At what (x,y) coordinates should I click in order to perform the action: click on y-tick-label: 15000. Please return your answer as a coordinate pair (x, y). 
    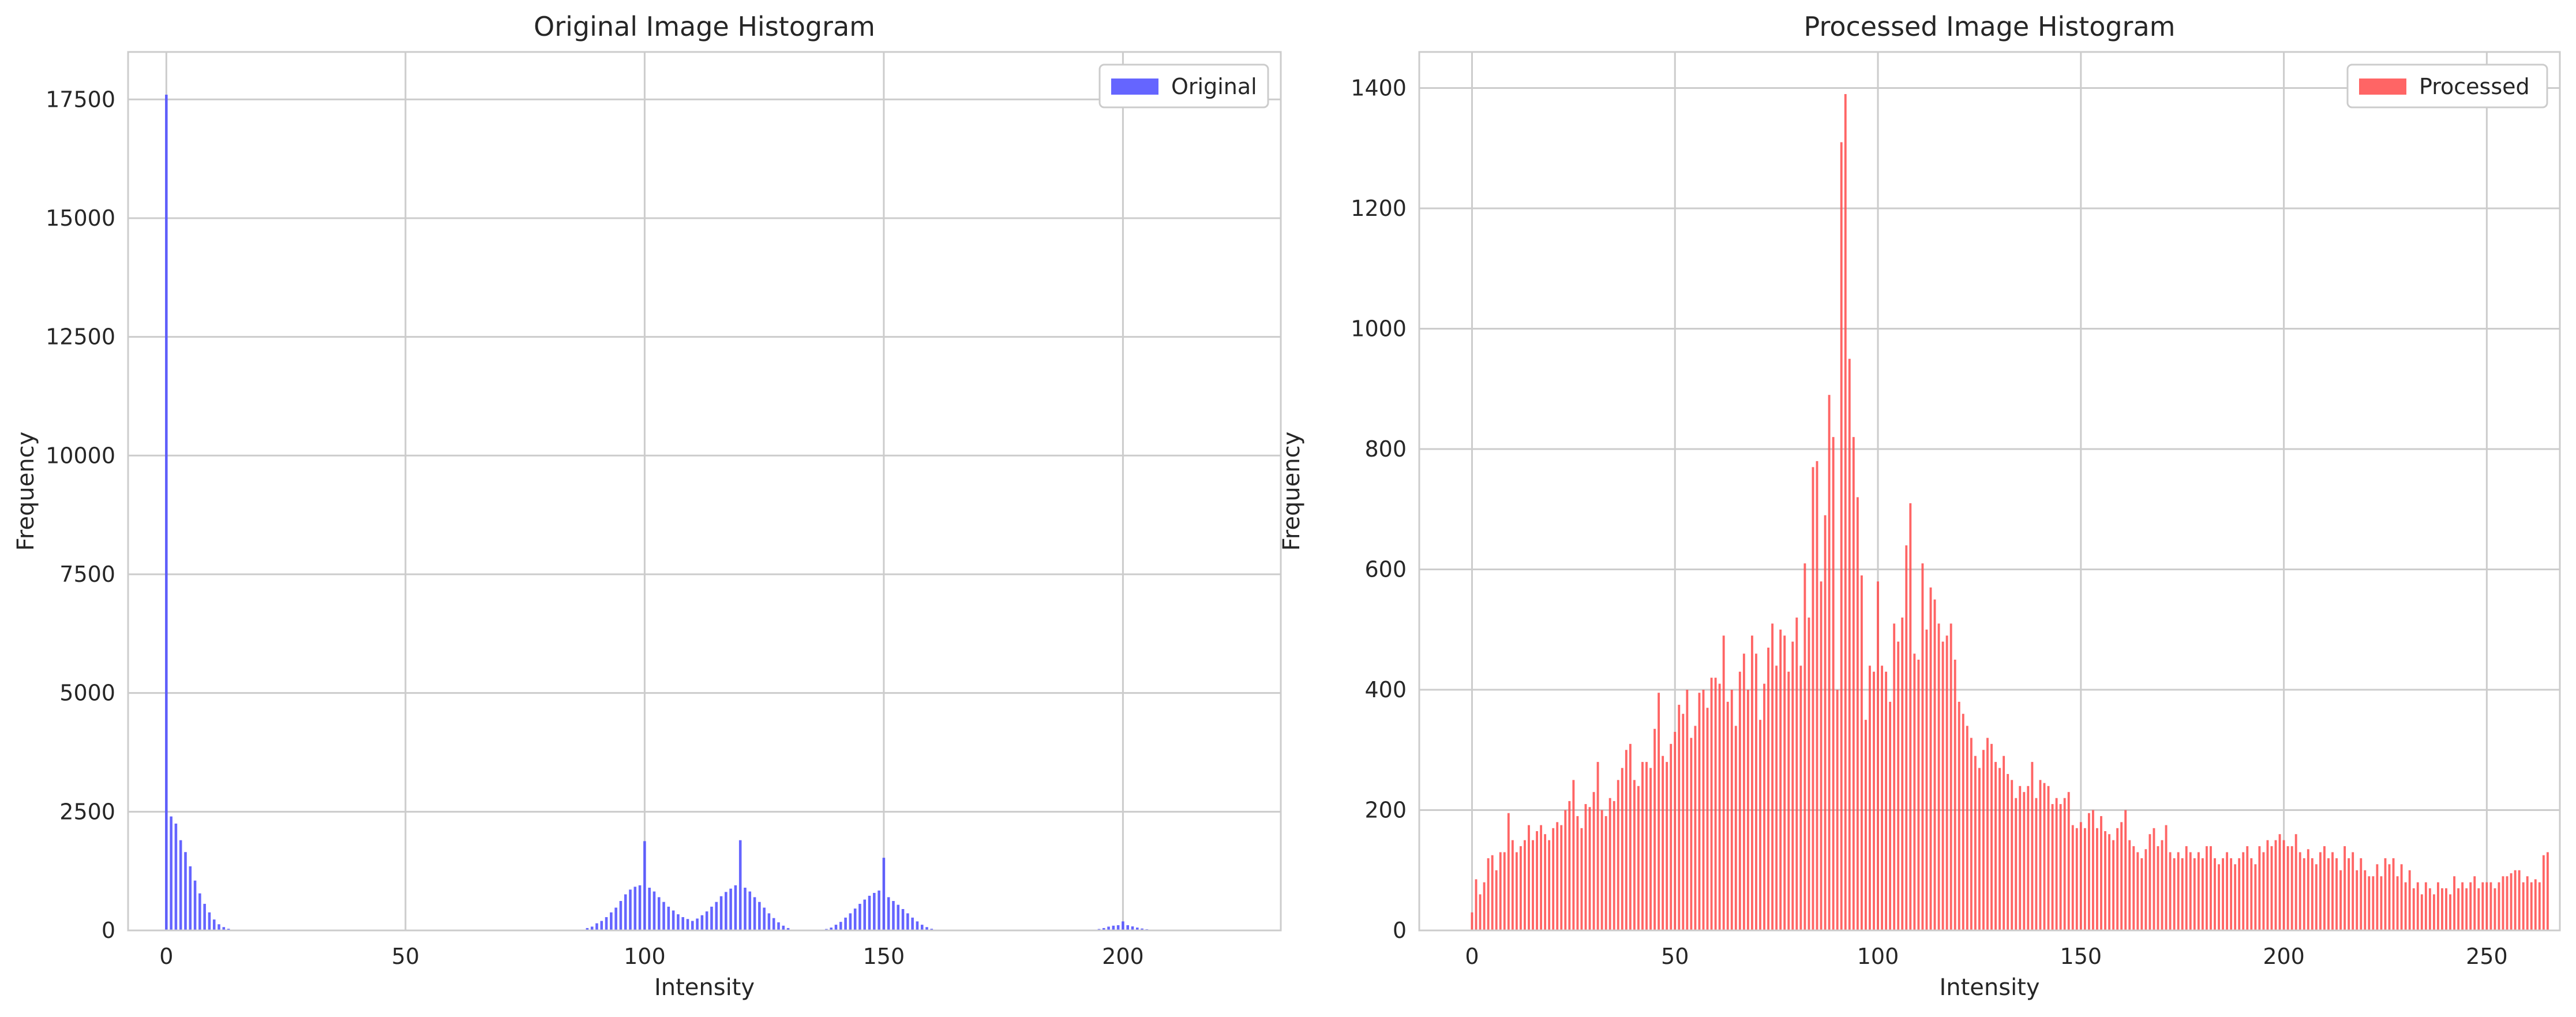
    Looking at the image, I should click on (80, 218).